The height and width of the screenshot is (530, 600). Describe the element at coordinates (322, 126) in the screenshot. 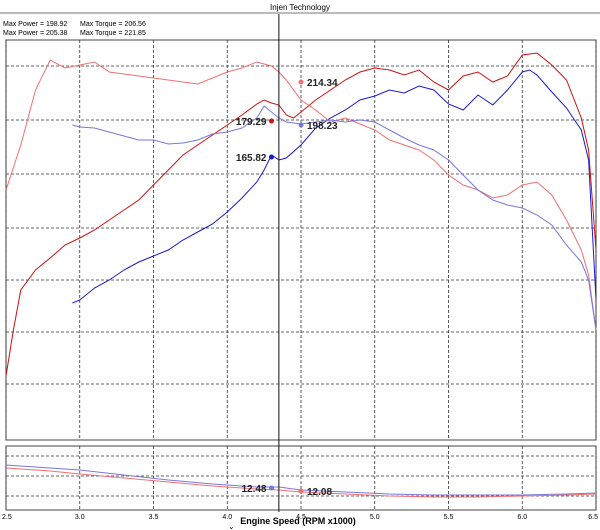

I see `marker-label-2: 198.23` at that location.